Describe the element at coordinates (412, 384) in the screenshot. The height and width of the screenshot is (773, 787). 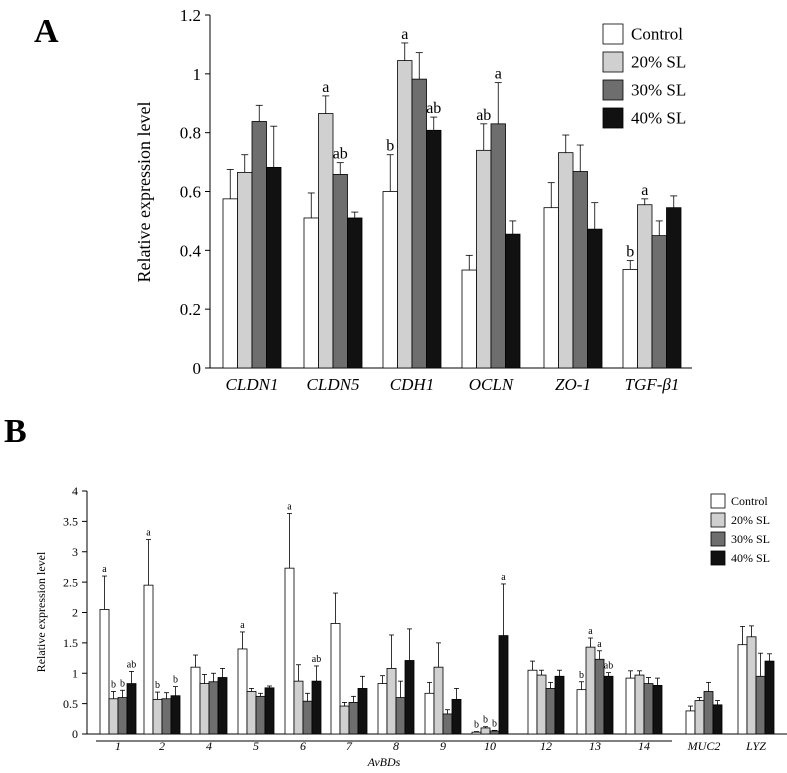
I see `x-category-label: CDH1` at that location.